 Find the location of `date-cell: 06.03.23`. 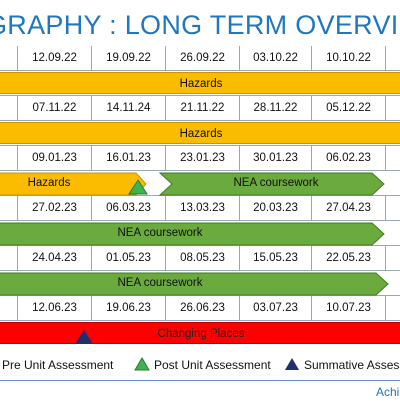

date-cell: 06.03.23 is located at coordinates (129, 208).